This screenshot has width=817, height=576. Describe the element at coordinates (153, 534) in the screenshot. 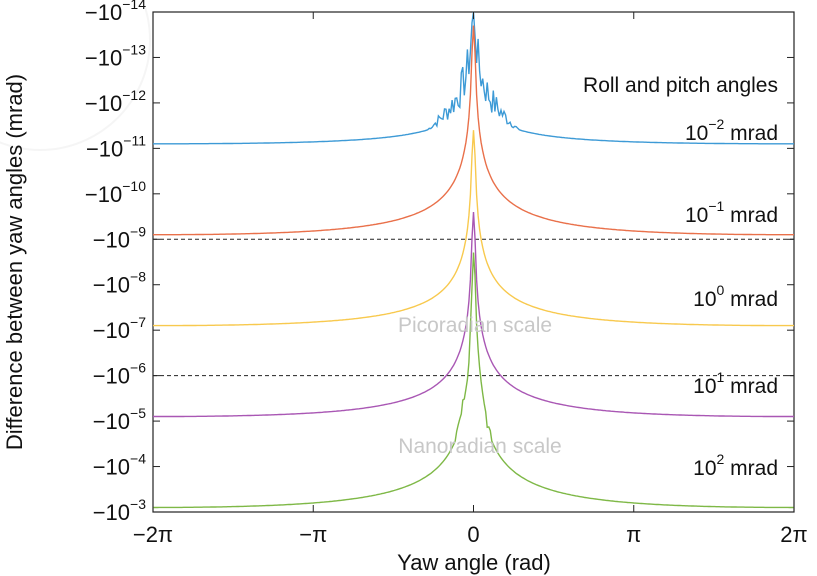

I see `x-tick-label: −2π` at that location.